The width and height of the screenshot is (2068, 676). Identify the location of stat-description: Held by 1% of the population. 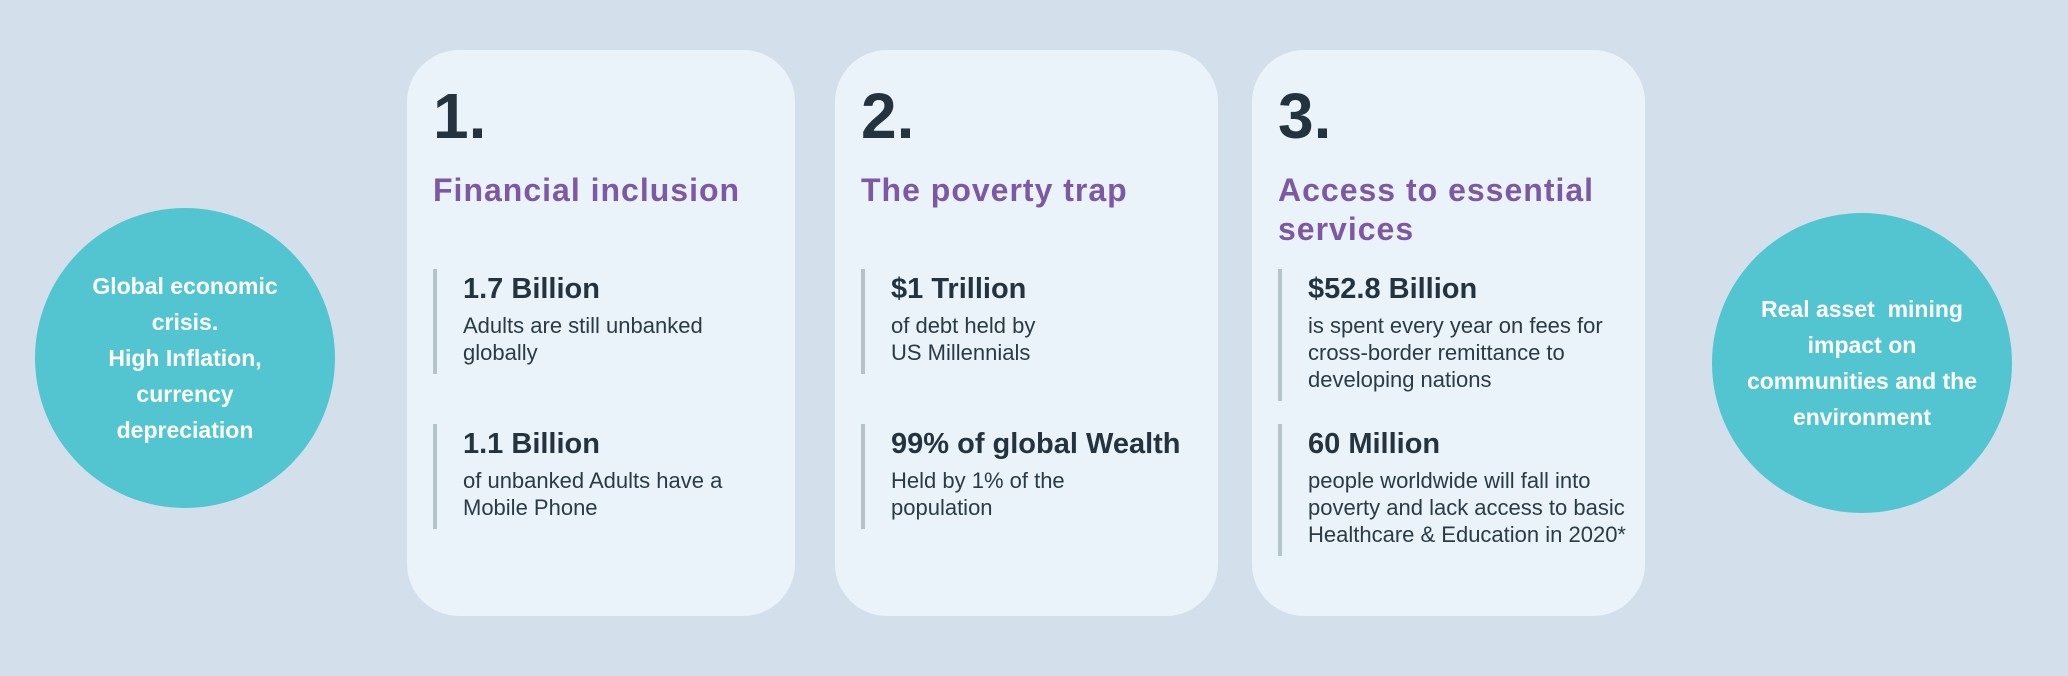
(978, 494).